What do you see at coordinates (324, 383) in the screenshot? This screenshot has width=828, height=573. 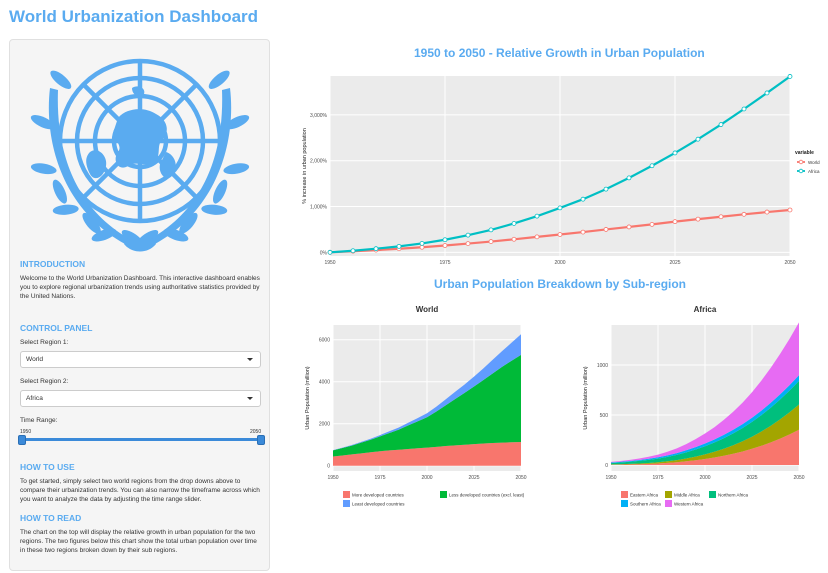 I see `y-tick-label: 4000` at bounding box center [324, 383].